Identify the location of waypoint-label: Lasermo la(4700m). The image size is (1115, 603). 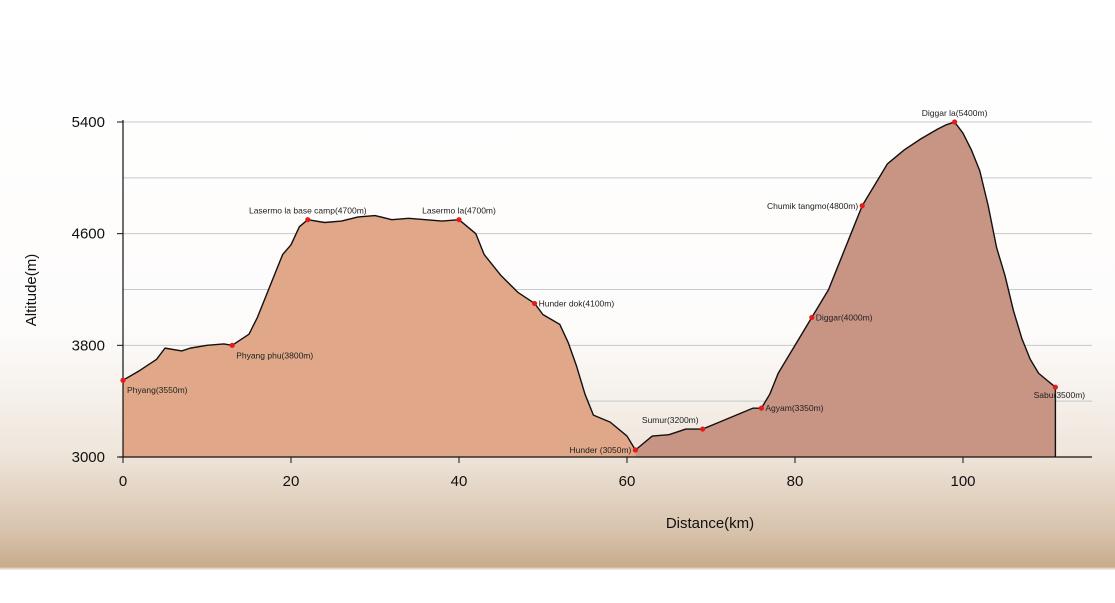
(459, 211).